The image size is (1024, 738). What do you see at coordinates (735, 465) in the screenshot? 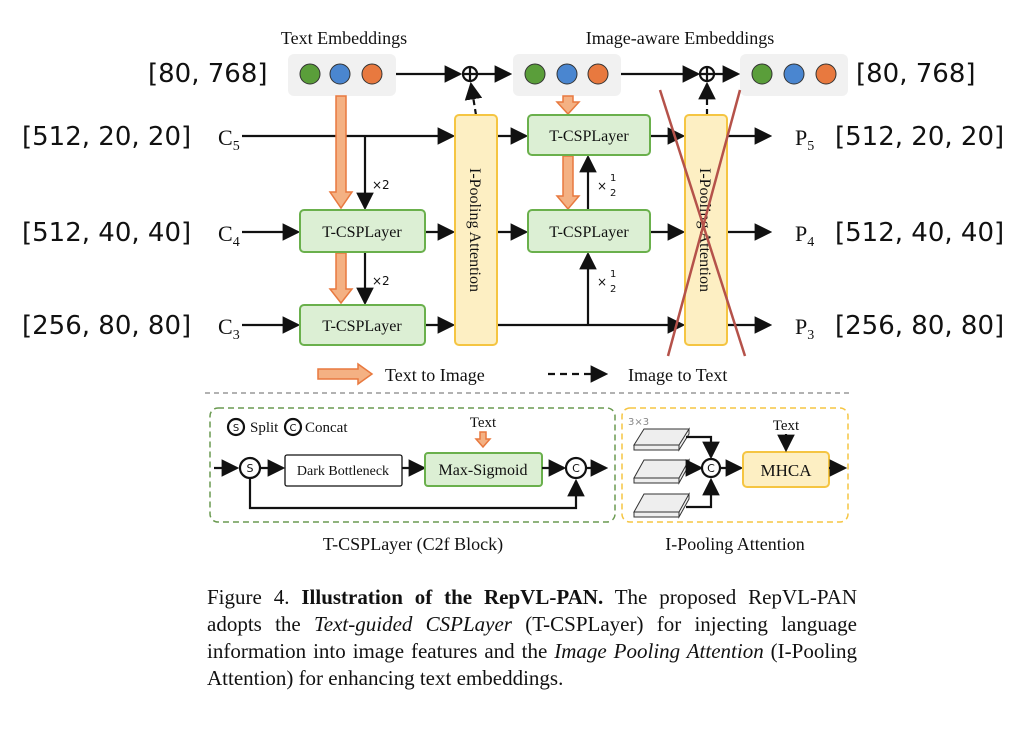
I see `i-pooling-detail` at bounding box center [735, 465].